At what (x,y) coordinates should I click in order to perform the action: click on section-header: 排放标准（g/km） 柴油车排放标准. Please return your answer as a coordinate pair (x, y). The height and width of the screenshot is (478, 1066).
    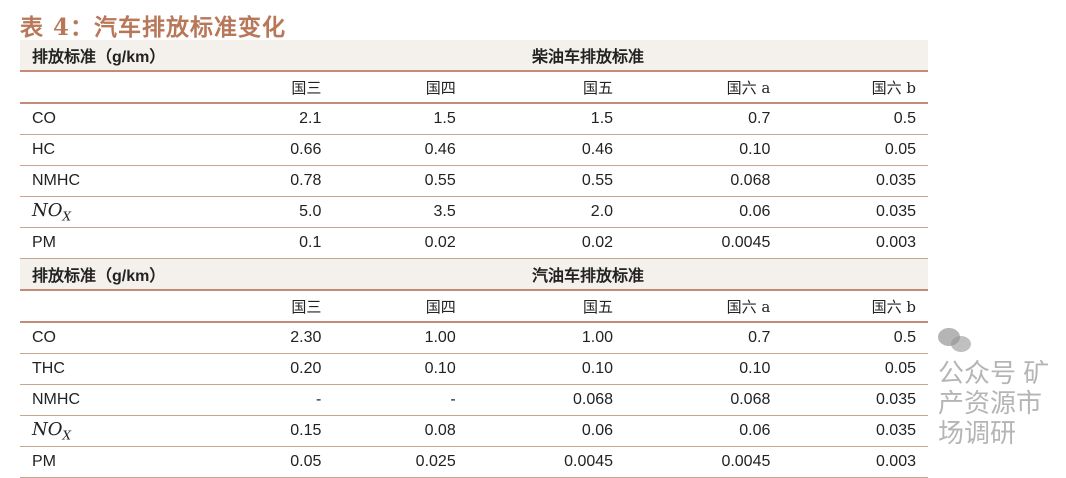
    Looking at the image, I should click on (474, 56).